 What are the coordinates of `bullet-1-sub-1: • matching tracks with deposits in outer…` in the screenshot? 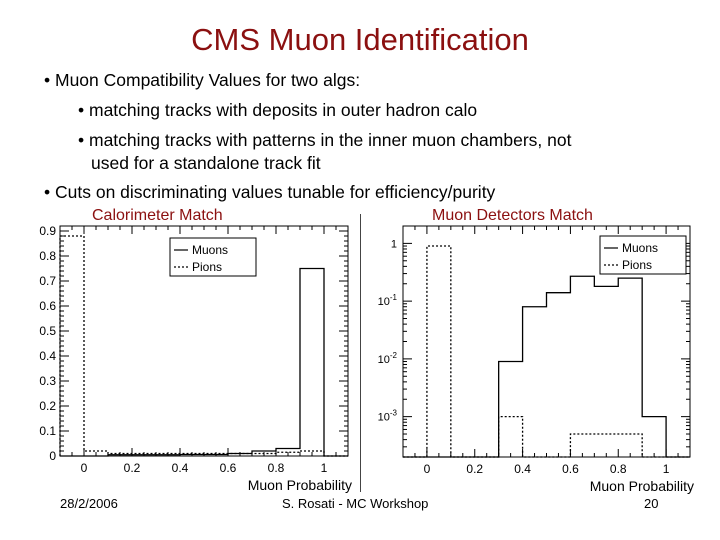 It's located at (278, 110).